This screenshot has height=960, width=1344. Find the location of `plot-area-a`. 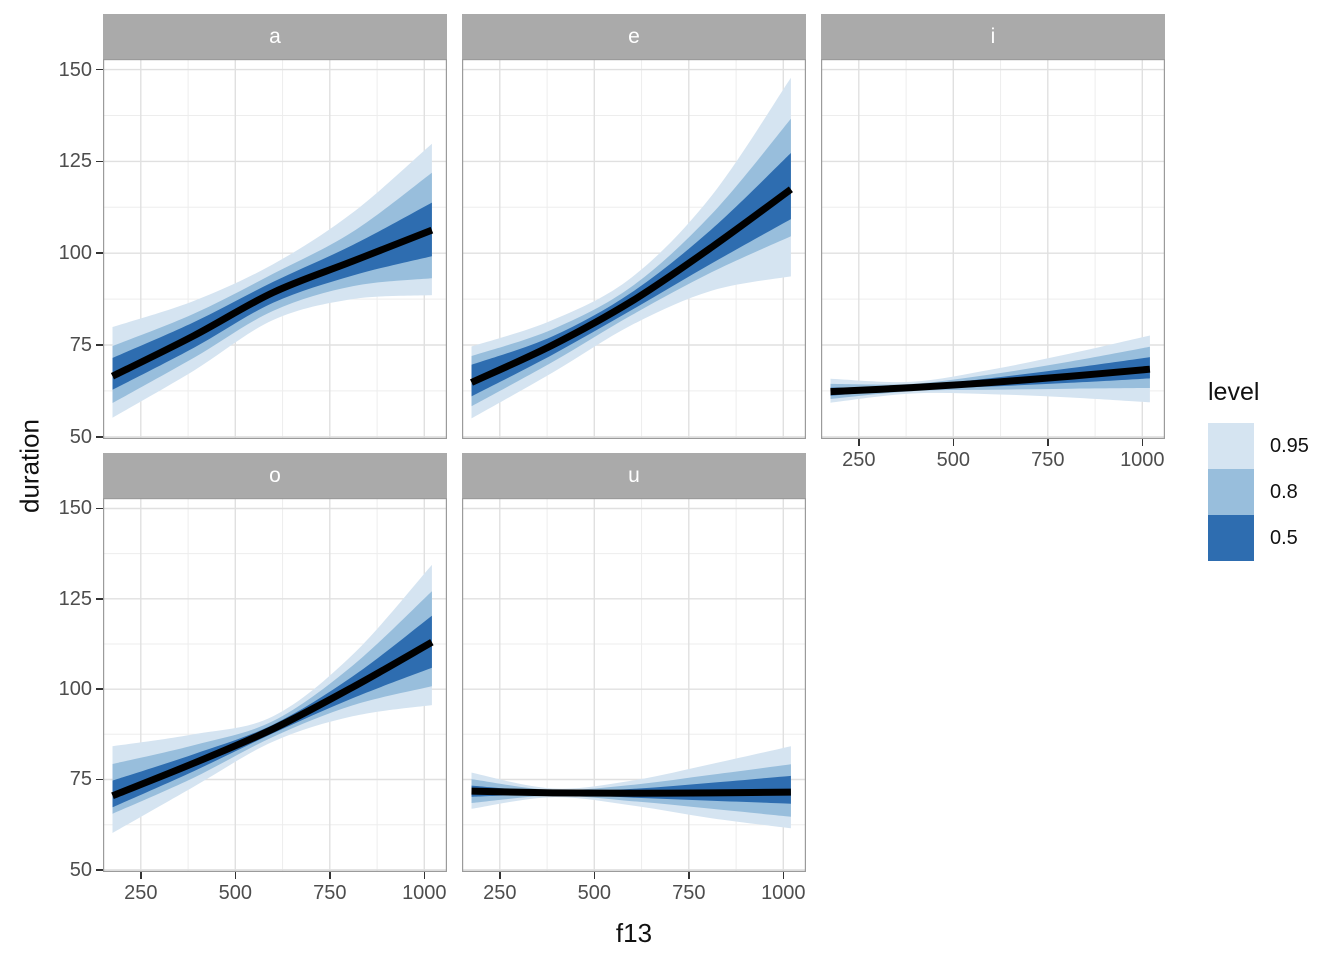

plot-area-a is located at coordinates (275, 249).